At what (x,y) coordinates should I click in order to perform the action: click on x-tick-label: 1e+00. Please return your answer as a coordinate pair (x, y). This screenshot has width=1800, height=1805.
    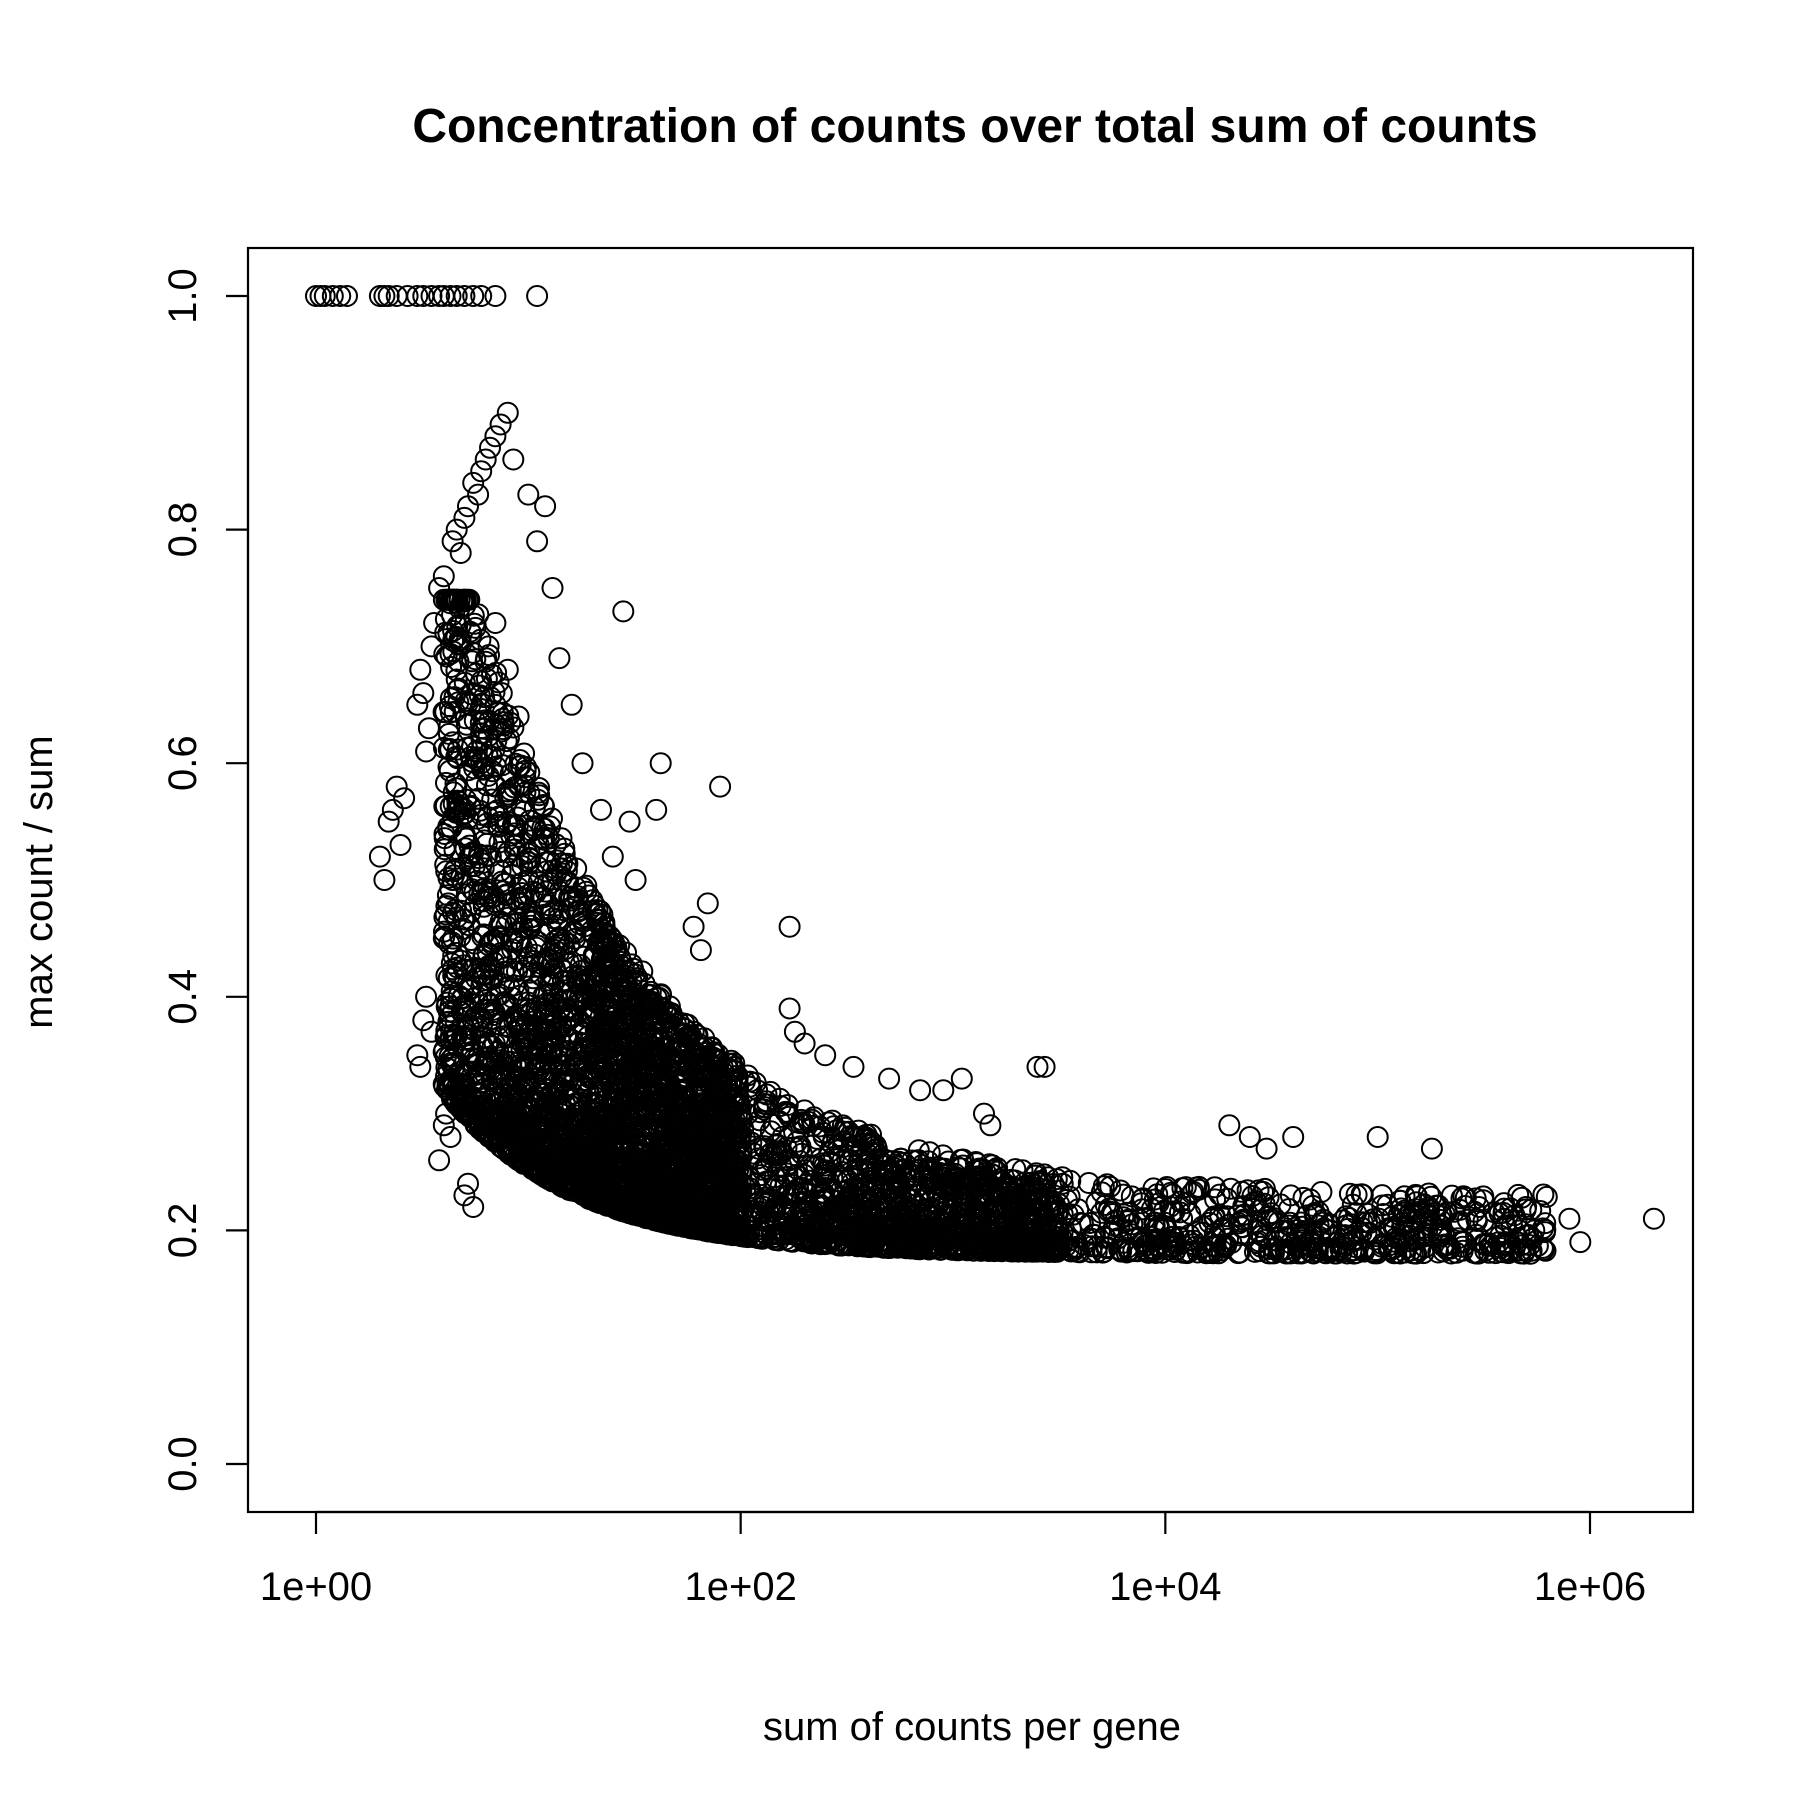
    Looking at the image, I should click on (316, 1587).